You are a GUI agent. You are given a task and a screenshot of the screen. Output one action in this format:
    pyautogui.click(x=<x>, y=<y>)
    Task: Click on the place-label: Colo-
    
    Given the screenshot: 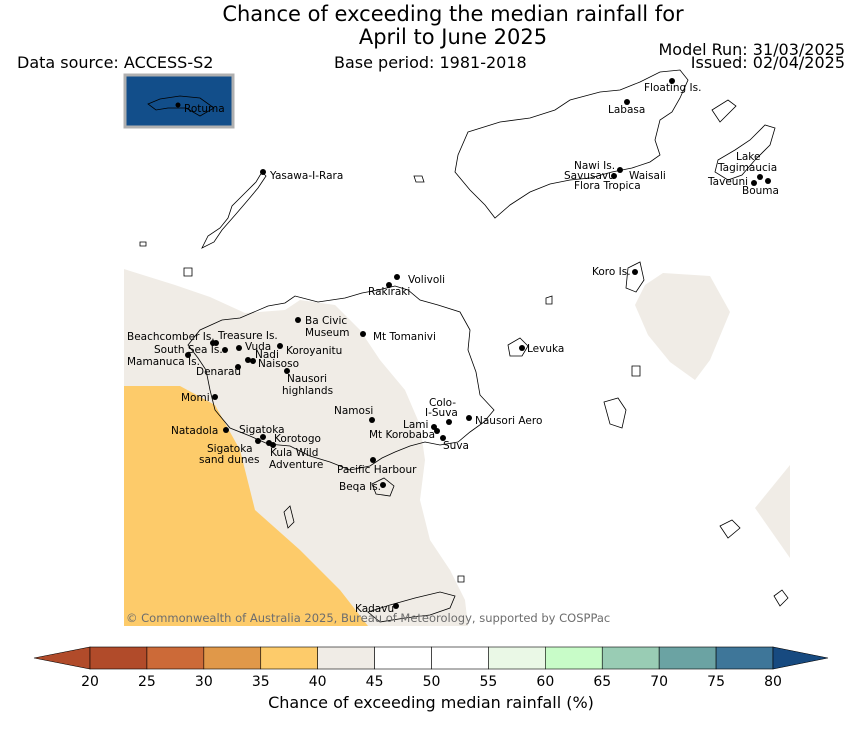 What is the action you would take?
    pyautogui.click(x=442, y=403)
    